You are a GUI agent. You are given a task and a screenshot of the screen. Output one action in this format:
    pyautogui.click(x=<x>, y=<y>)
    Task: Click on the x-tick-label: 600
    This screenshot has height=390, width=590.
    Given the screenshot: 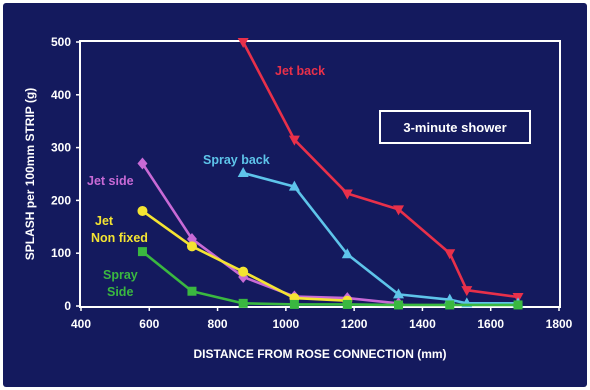 What is the action you would take?
    pyautogui.click(x=149, y=324)
    